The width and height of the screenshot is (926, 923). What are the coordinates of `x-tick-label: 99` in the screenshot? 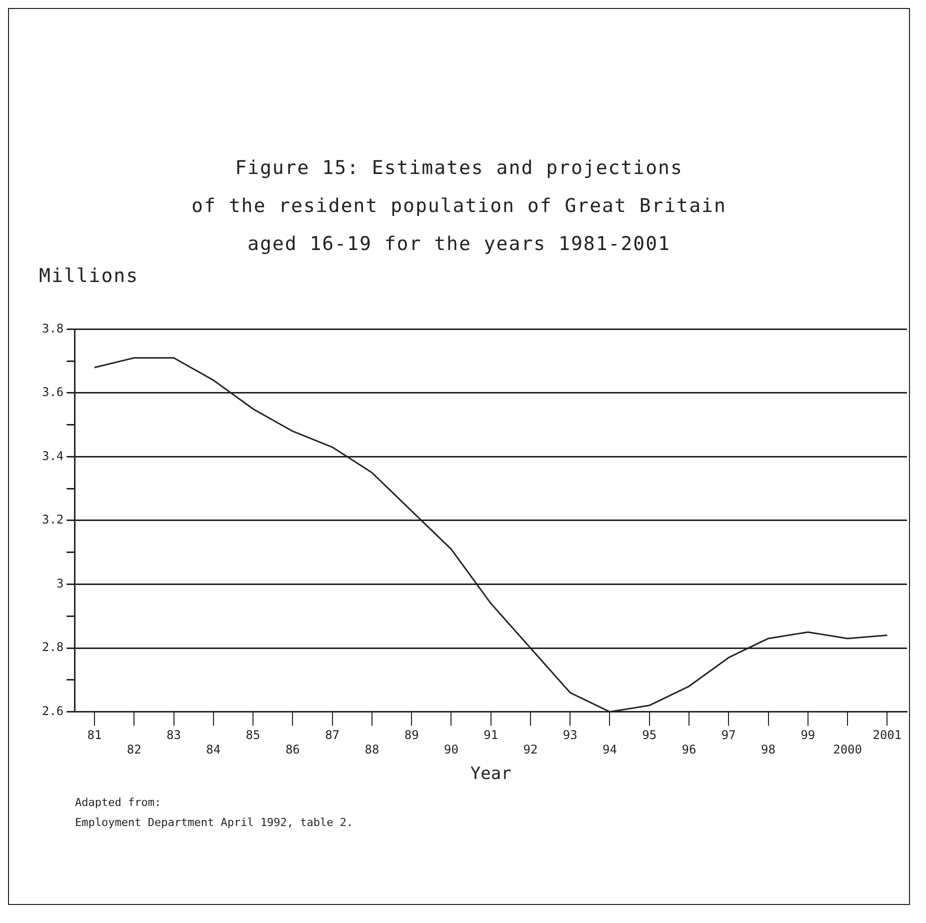 It's located at (808, 735).